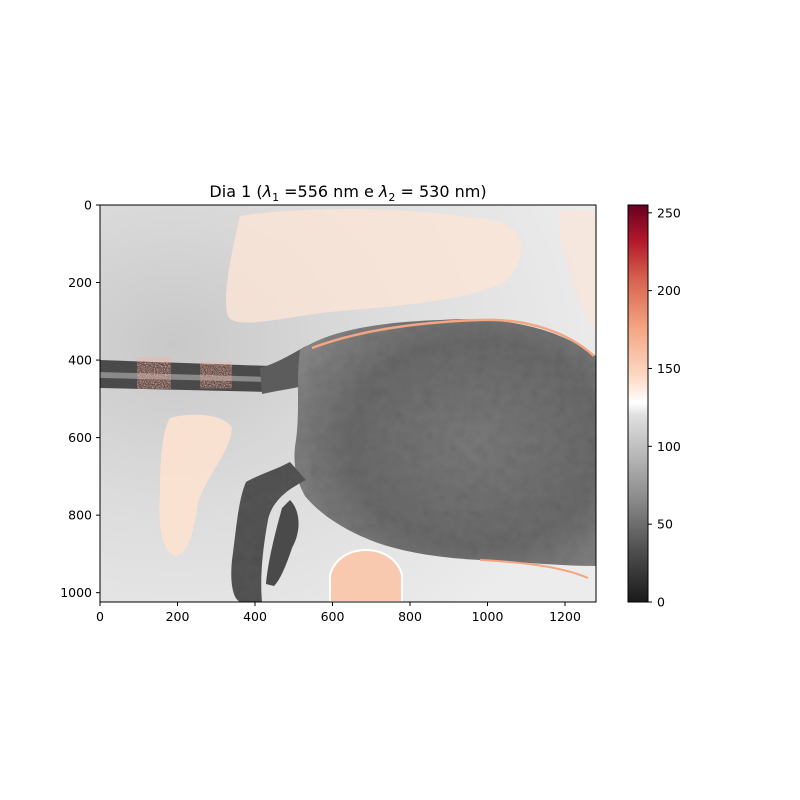 The image size is (800, 800). I want to click on x-tick-label: 800, so click(410, 616).